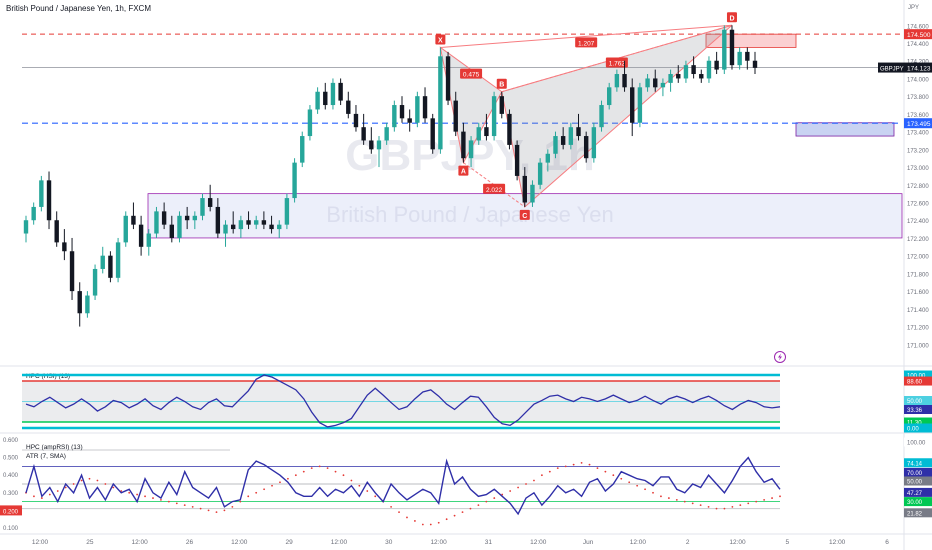 The height and width of the screenshot is (550, 932). What do you see at coordinates (918, 293) in the screenshot?
I see `price-tick-label: 171.600` at bounding box center [918, 293].